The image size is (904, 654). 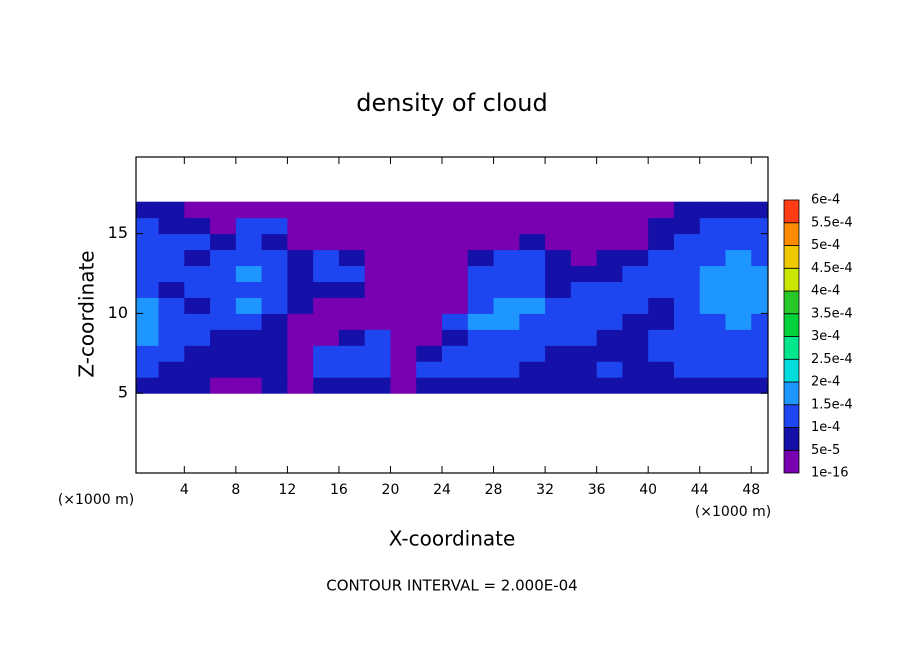 I want to click on colorbar-label: 4e-4, so click(x=825, y=291).